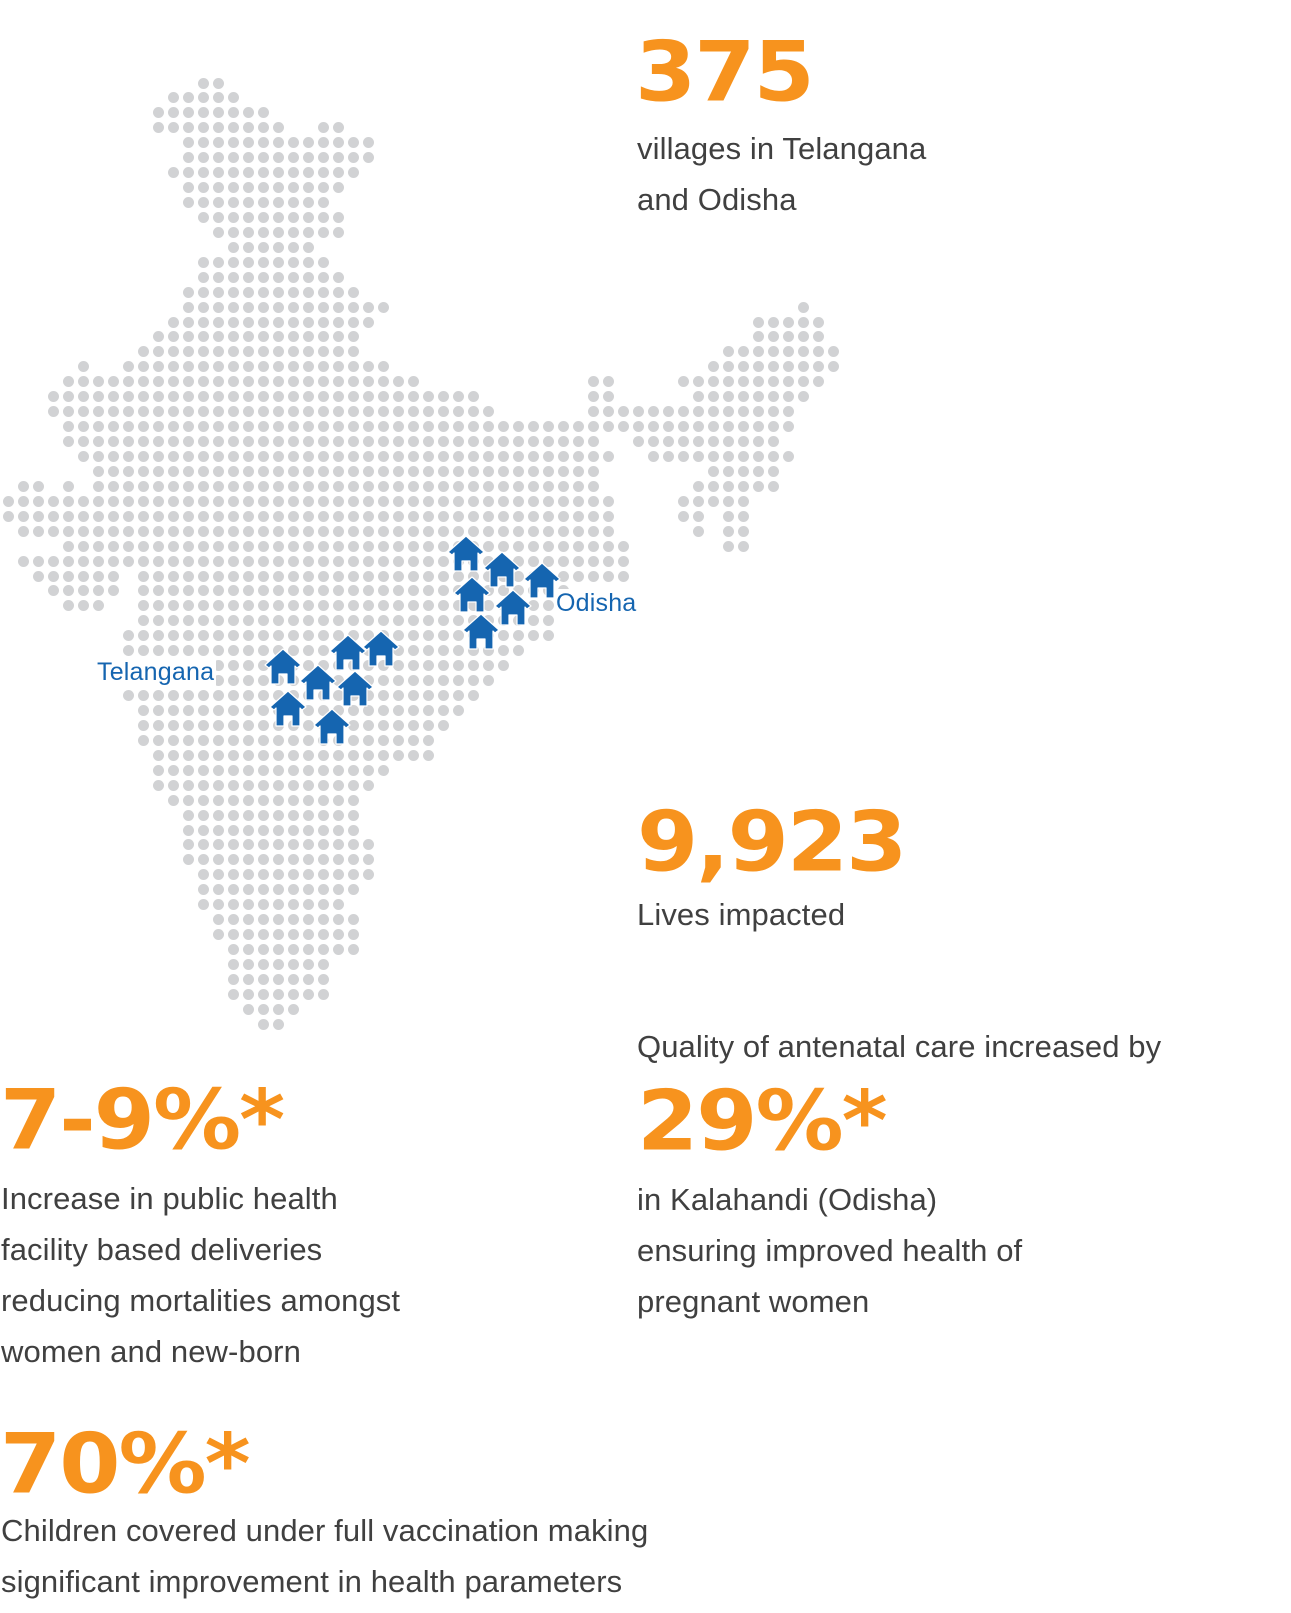  Describe the element at coordinates (125, 1464) in the screenshot. I see `vaccination-percent: 70%*` at that location.